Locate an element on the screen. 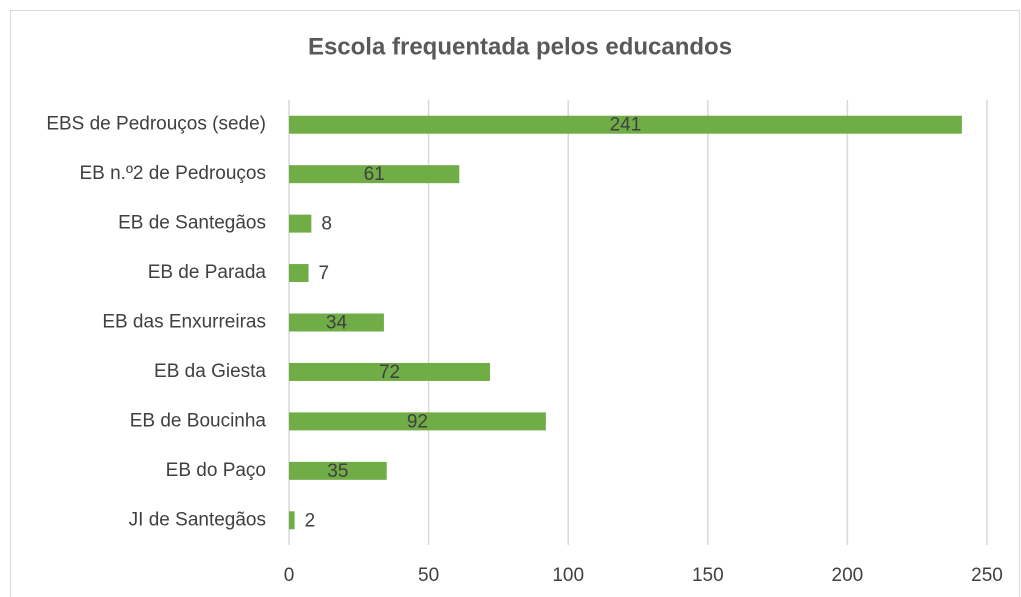 The width and height of the screenshot is (1021, 597). y-tick-label: EBS de Pedrouços (sede) is located at coordinates (156, 124).